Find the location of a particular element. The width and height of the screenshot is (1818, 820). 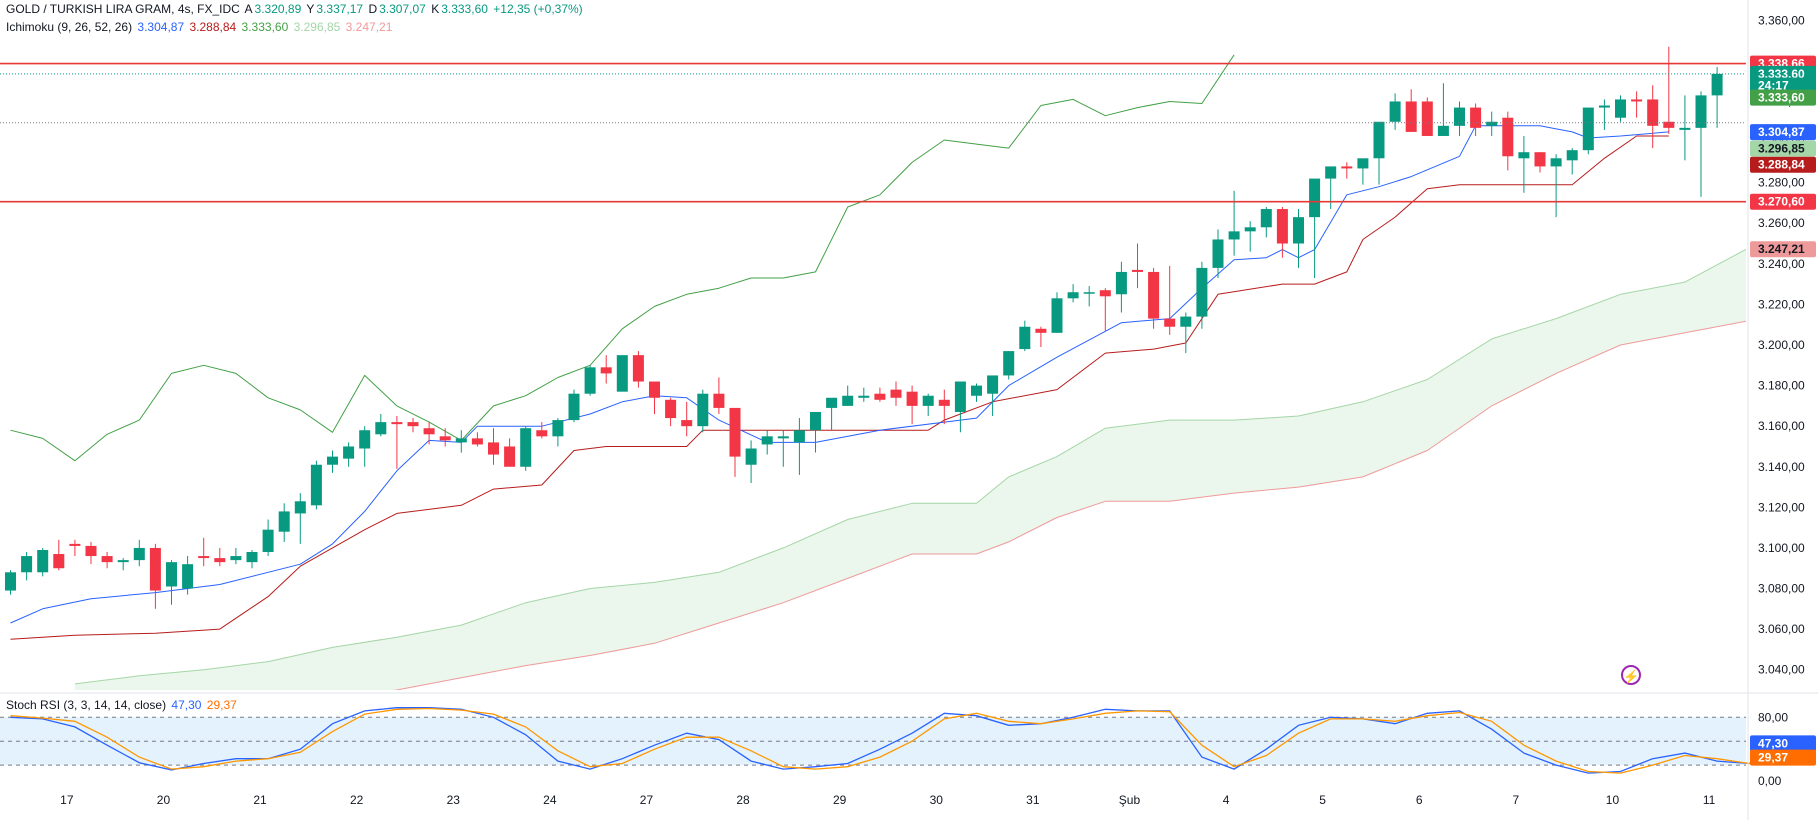

price-badge-bg is located at coordinates (1783, 164).